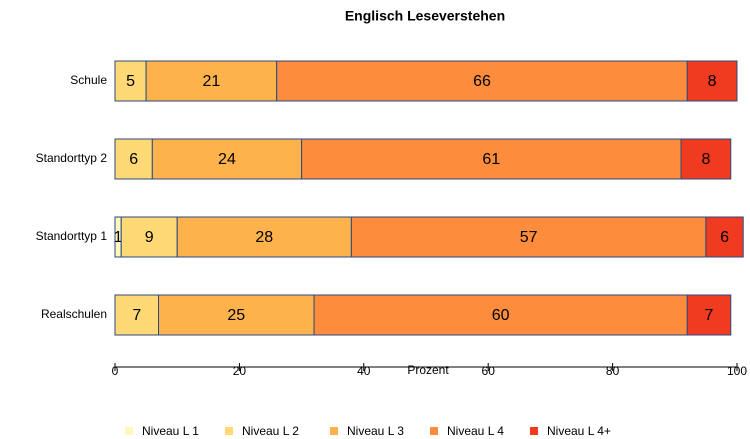 The image size is (750, 439). Describe the element at coordinates (72, 158) in the screenshot. I see `y-tick-label: Standorttyp 2` at that location.